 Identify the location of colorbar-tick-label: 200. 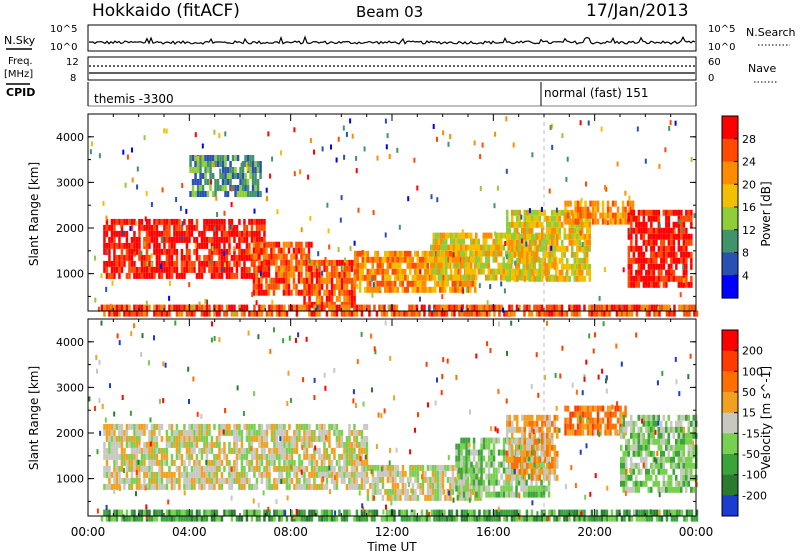
(752, 351).